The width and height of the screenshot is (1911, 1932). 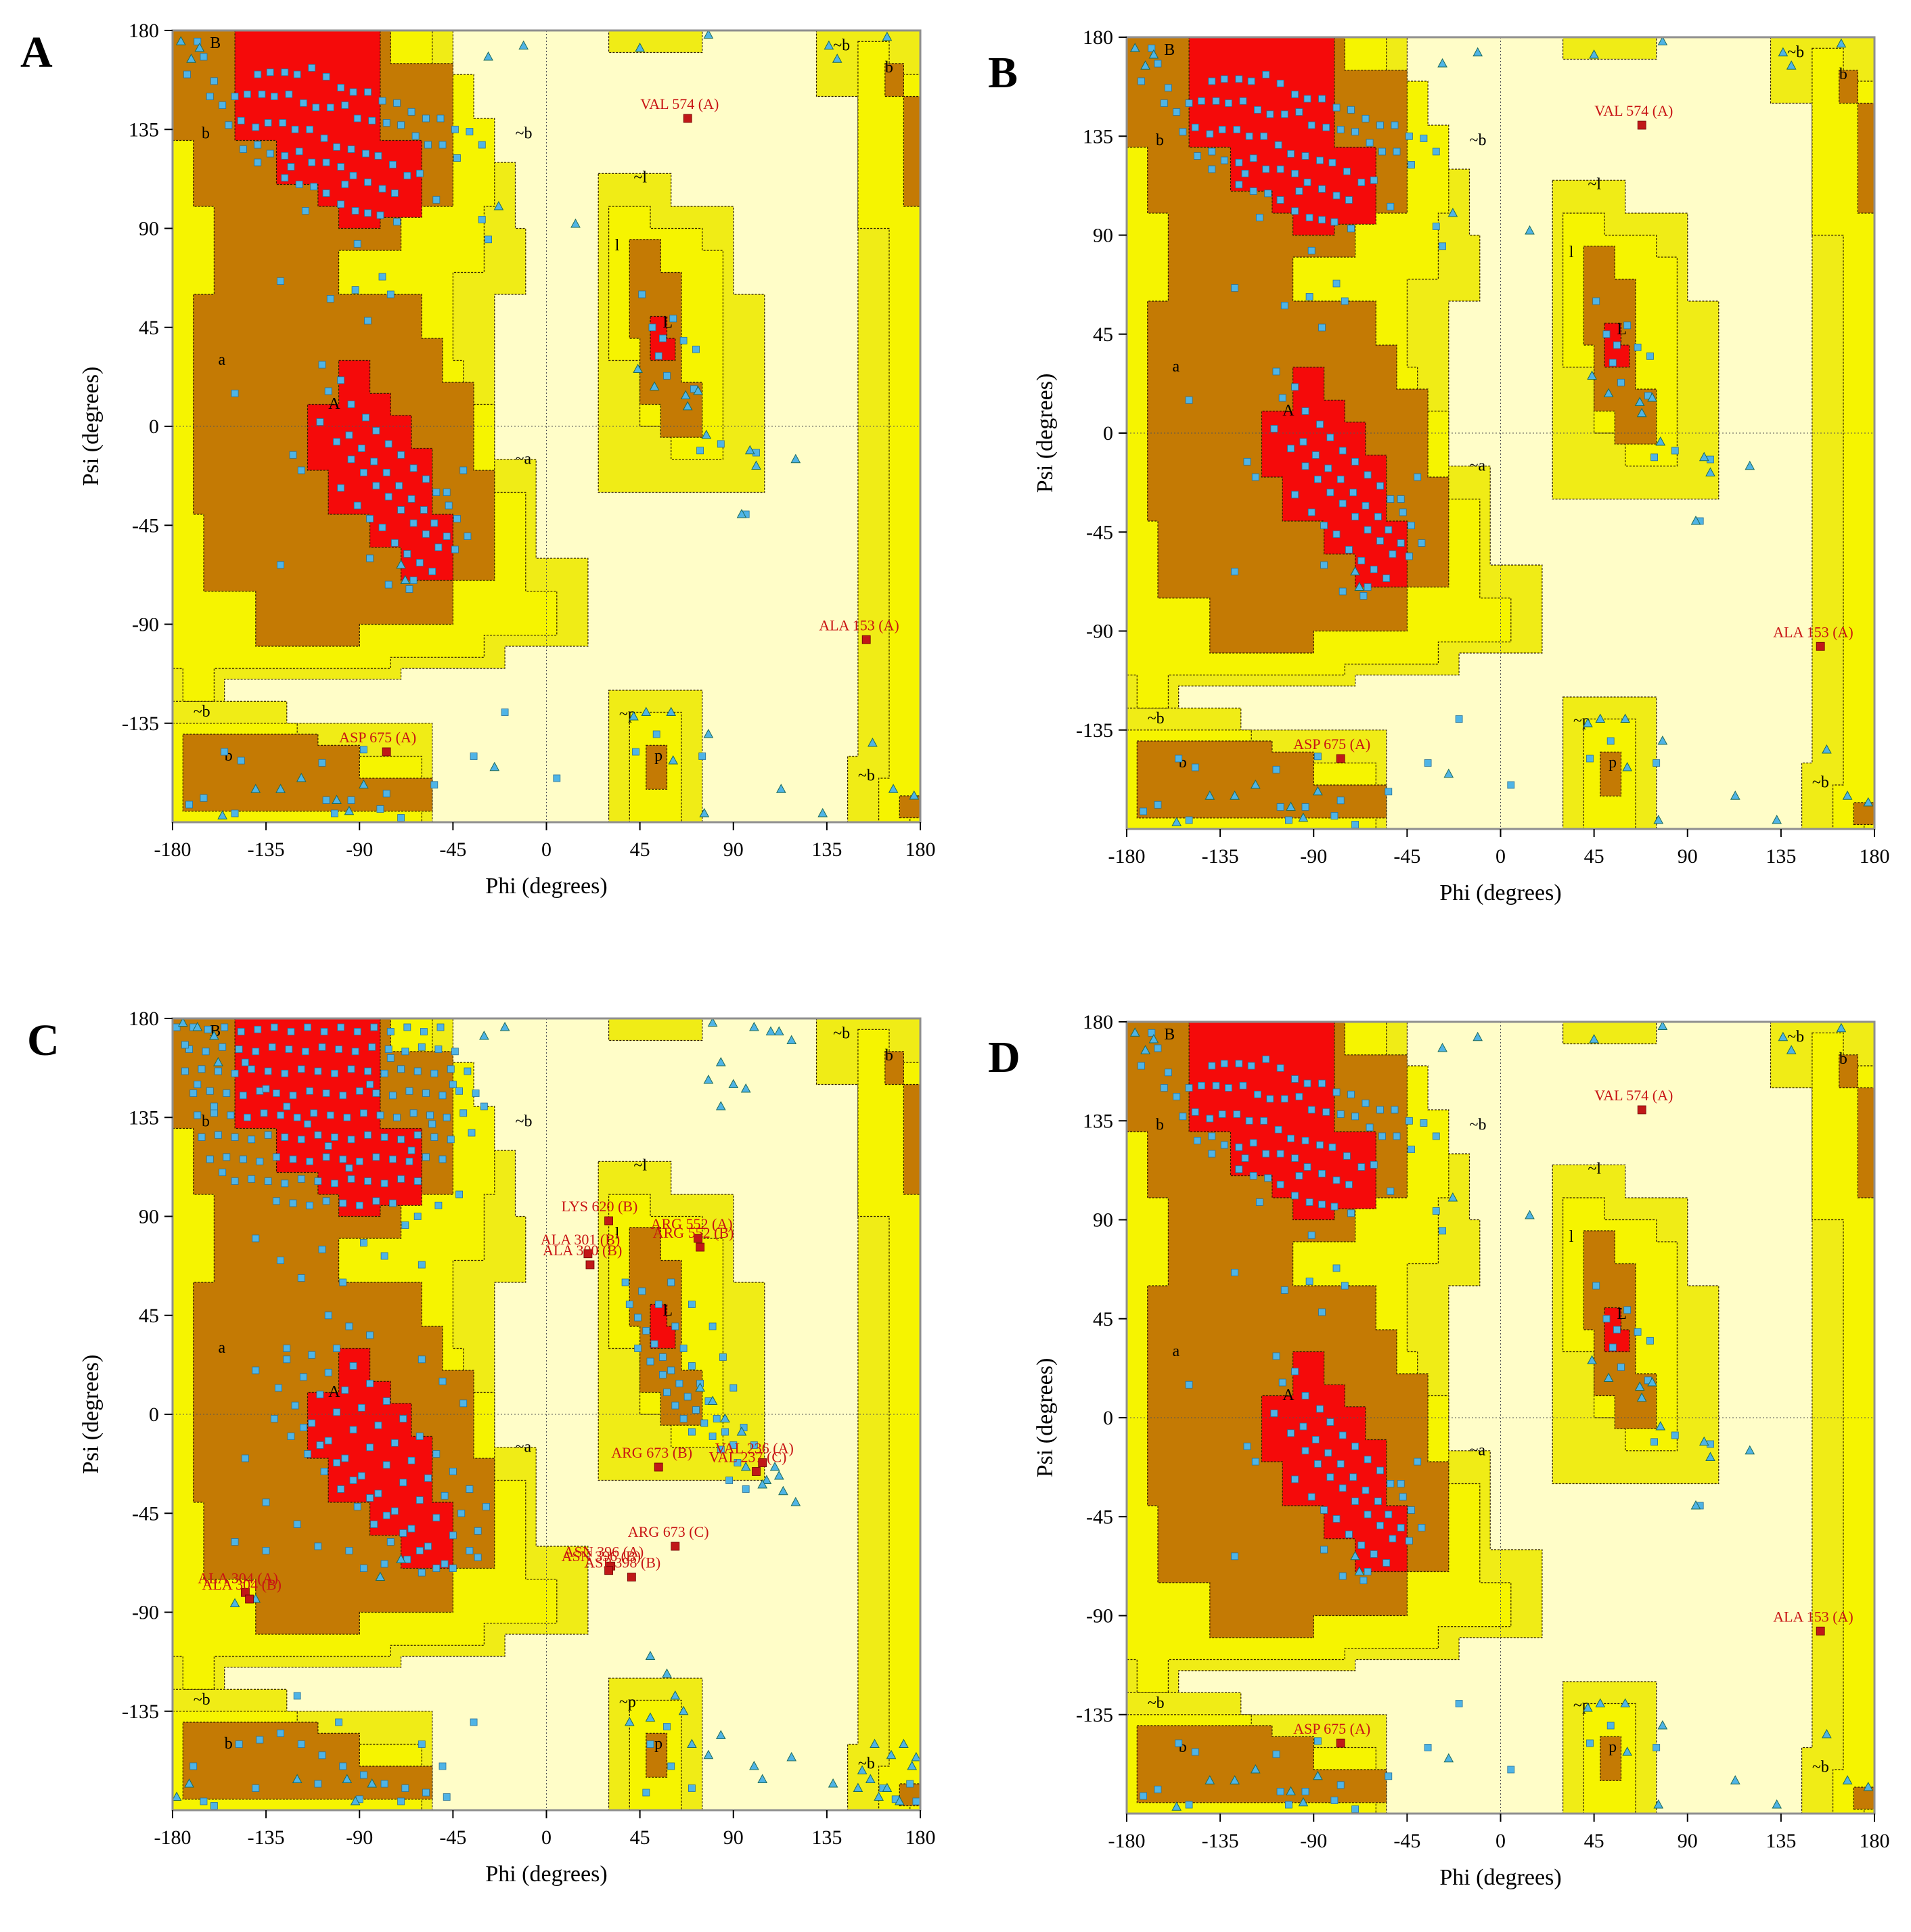 I want to click on x-tick-label: -45, so click(x=452, y=1837).